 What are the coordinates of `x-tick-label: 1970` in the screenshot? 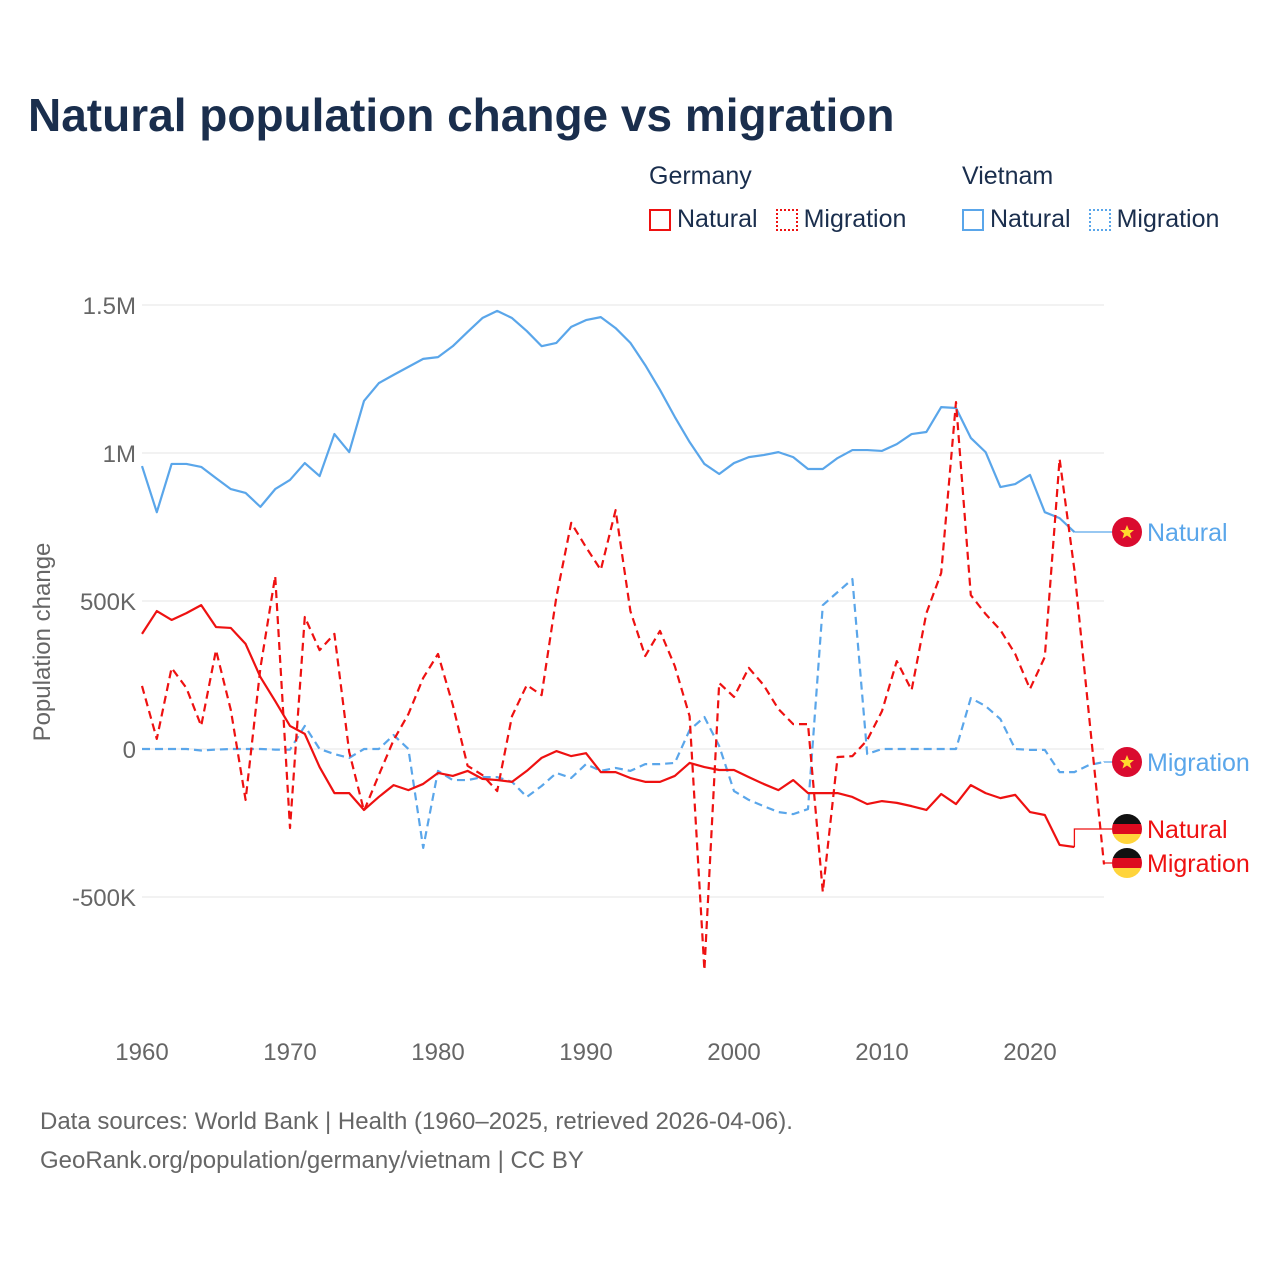 It's located at (289, 1052).